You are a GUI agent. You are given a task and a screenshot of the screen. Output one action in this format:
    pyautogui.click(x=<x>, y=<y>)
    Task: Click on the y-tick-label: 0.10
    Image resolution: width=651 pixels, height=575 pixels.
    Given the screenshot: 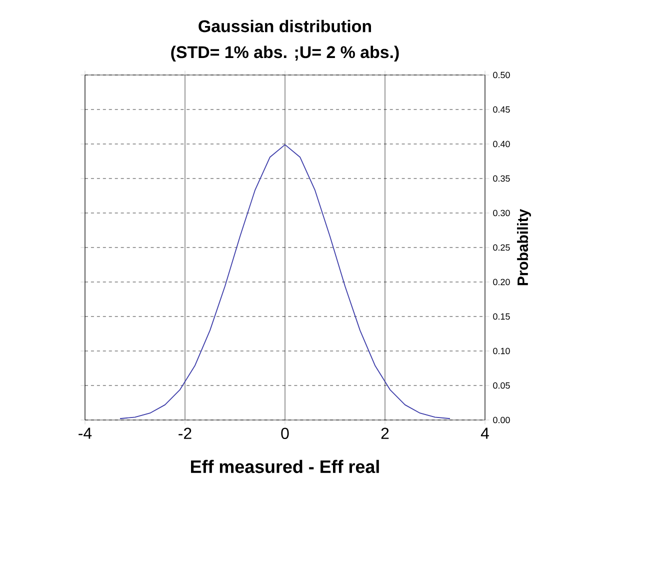 What is the action you would take?
    pyautogui.click(x=501, y=351)
    